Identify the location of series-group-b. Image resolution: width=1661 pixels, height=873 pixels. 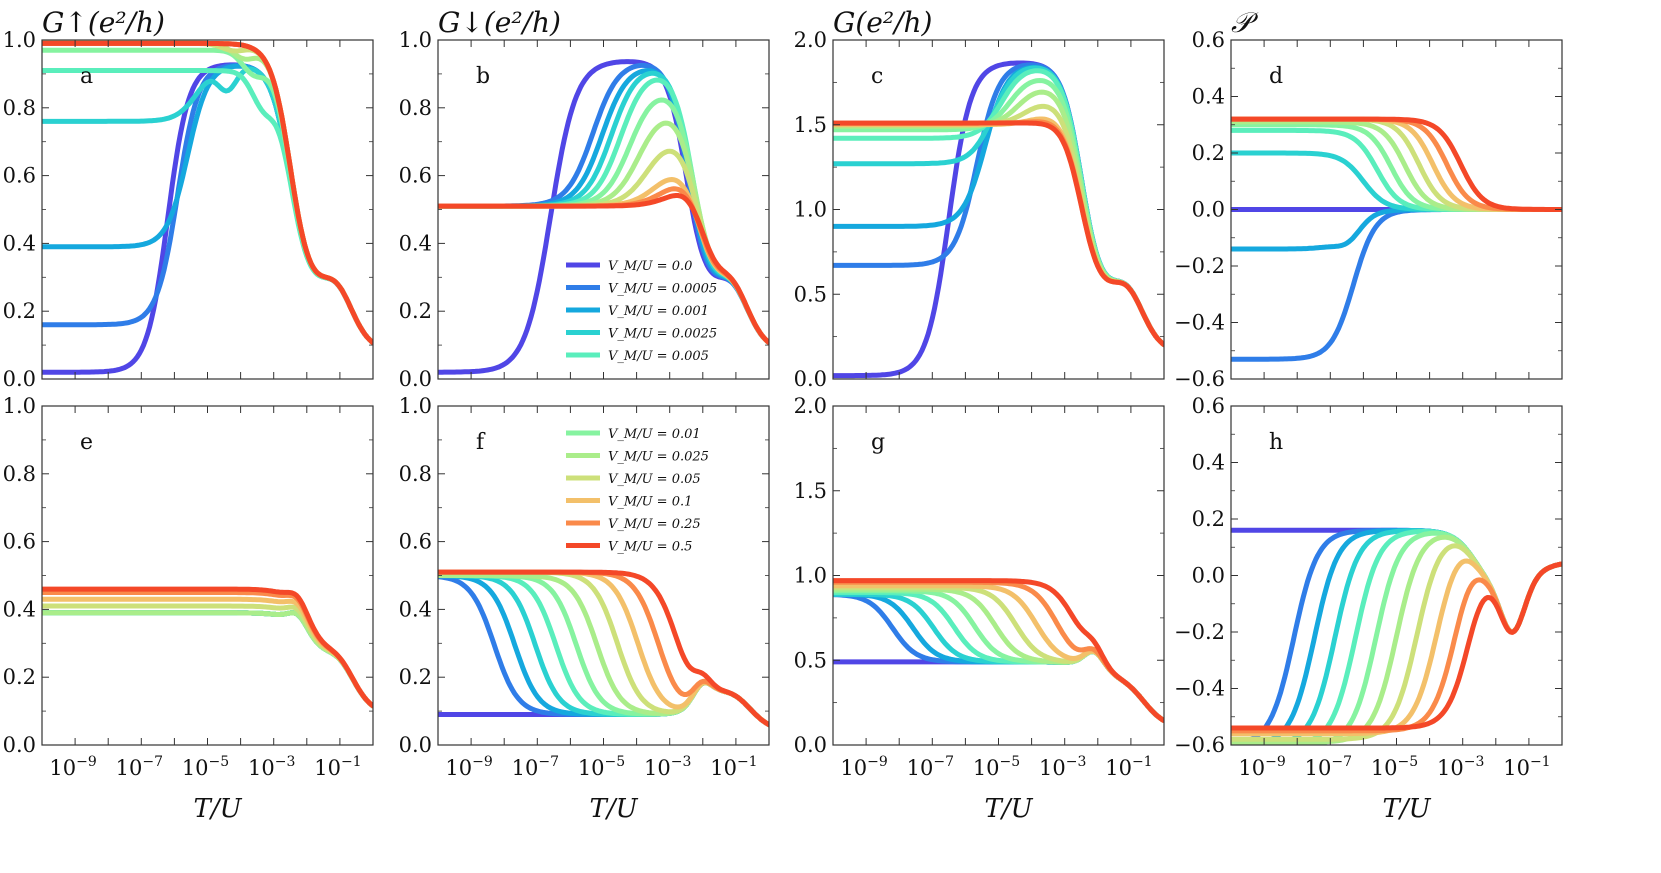
(603, 217).